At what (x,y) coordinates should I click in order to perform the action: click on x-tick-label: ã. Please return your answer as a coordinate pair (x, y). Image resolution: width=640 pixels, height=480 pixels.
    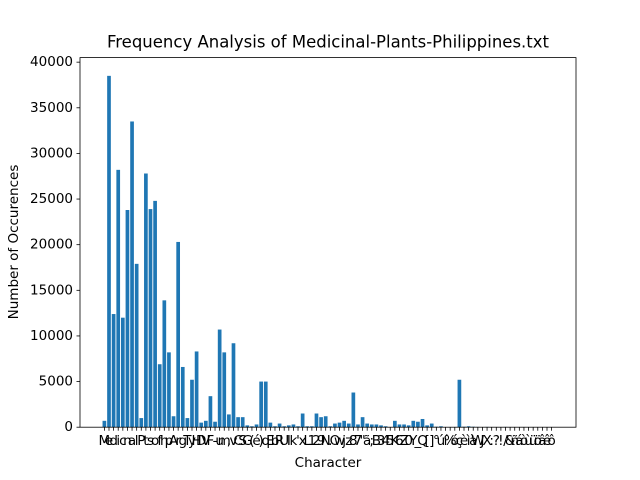
    Looking at the image, I should click on (367, 441).